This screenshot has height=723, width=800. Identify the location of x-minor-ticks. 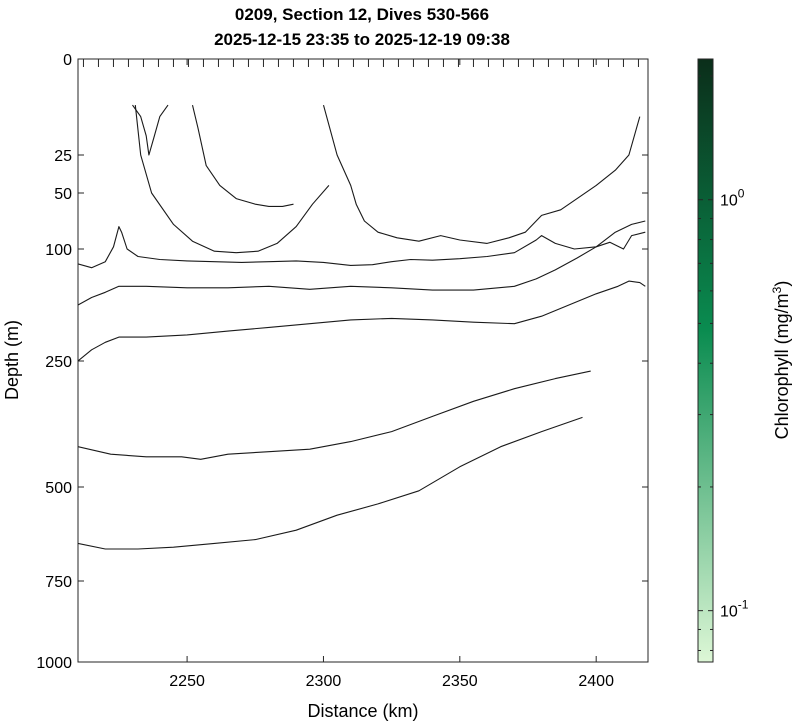
(360, 63).